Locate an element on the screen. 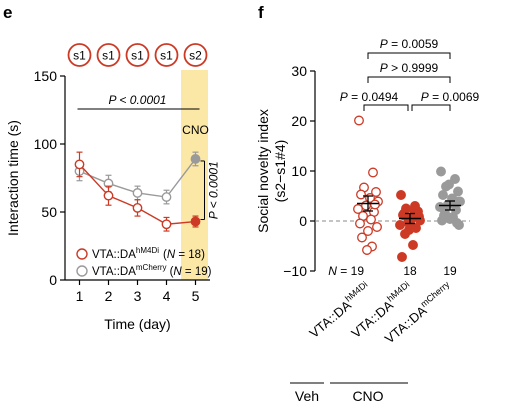  panel-e-xtick-label: 4 is located at coordinates (167, 296).